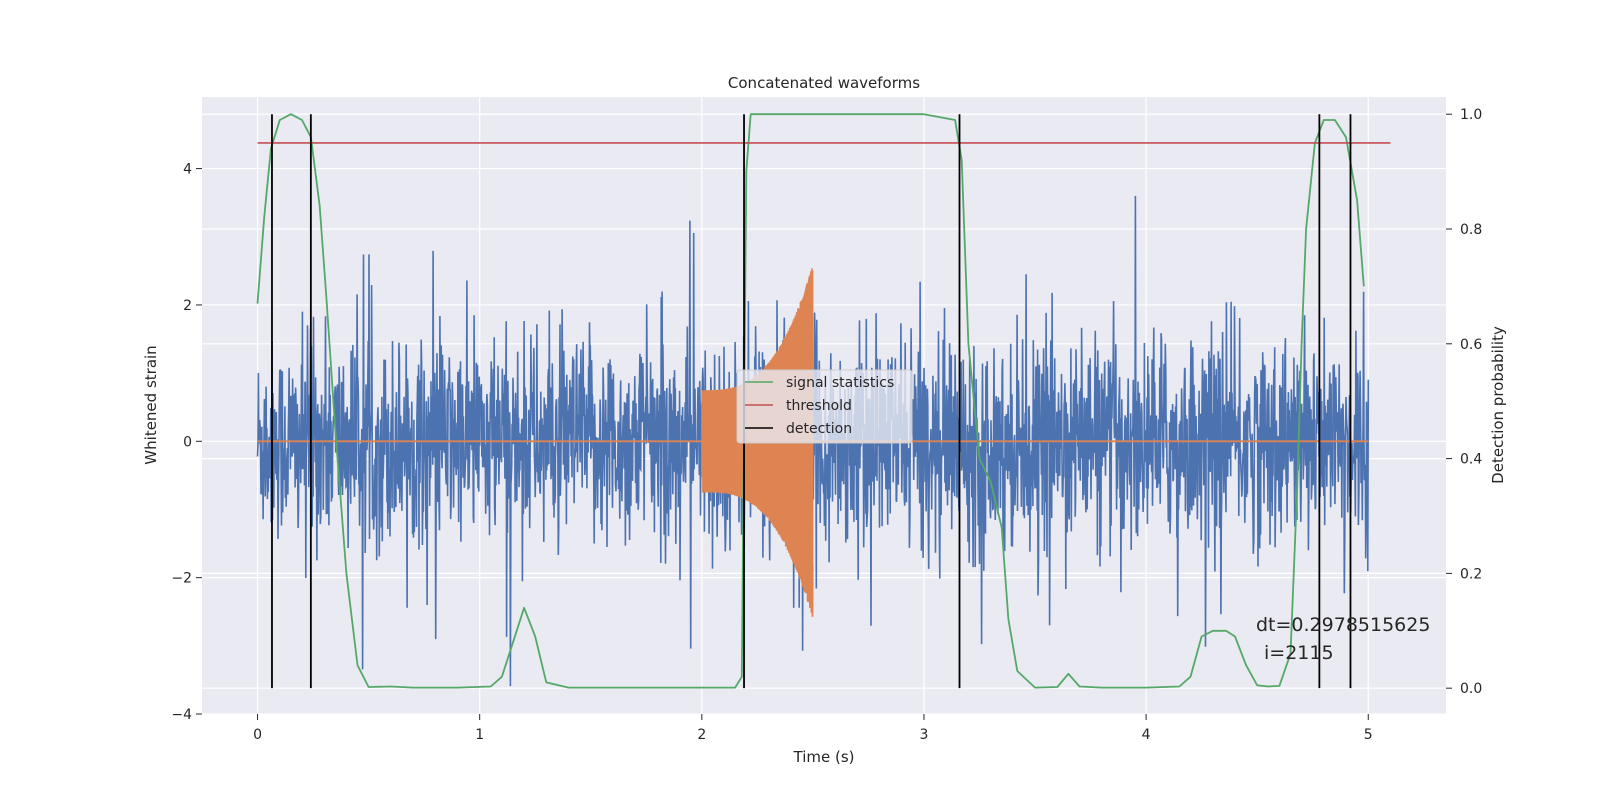 This screenshot has height=800, width=1600. What do you see at coordinates (187, 306) in the screenshot?
I see `y-tick-label: 2` at bounding box center [187, 306].